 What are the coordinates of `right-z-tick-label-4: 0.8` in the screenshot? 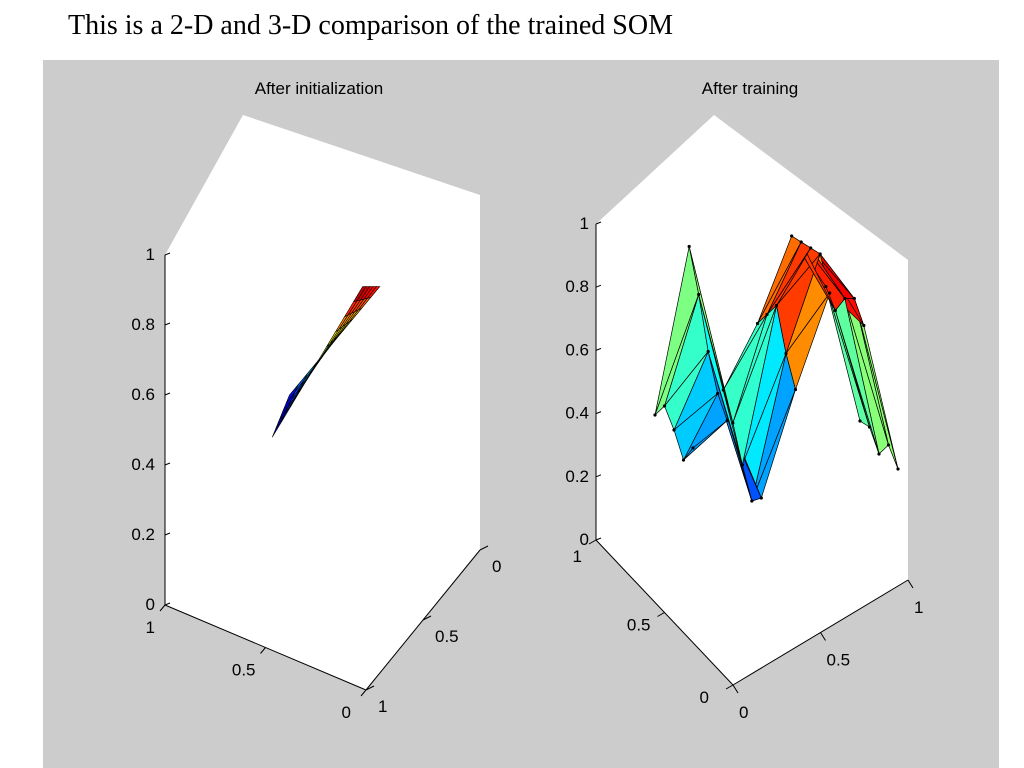 It's located at (577, 286).